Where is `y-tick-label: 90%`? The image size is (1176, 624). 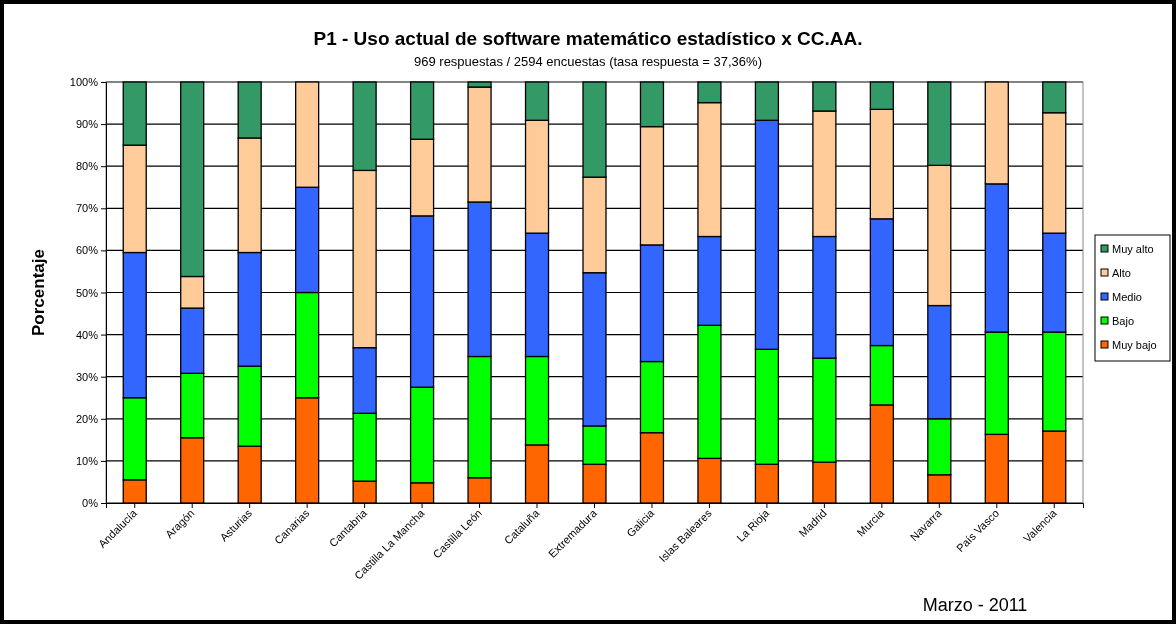 y-tick-label: 90% is located at coordinates (87, 124).